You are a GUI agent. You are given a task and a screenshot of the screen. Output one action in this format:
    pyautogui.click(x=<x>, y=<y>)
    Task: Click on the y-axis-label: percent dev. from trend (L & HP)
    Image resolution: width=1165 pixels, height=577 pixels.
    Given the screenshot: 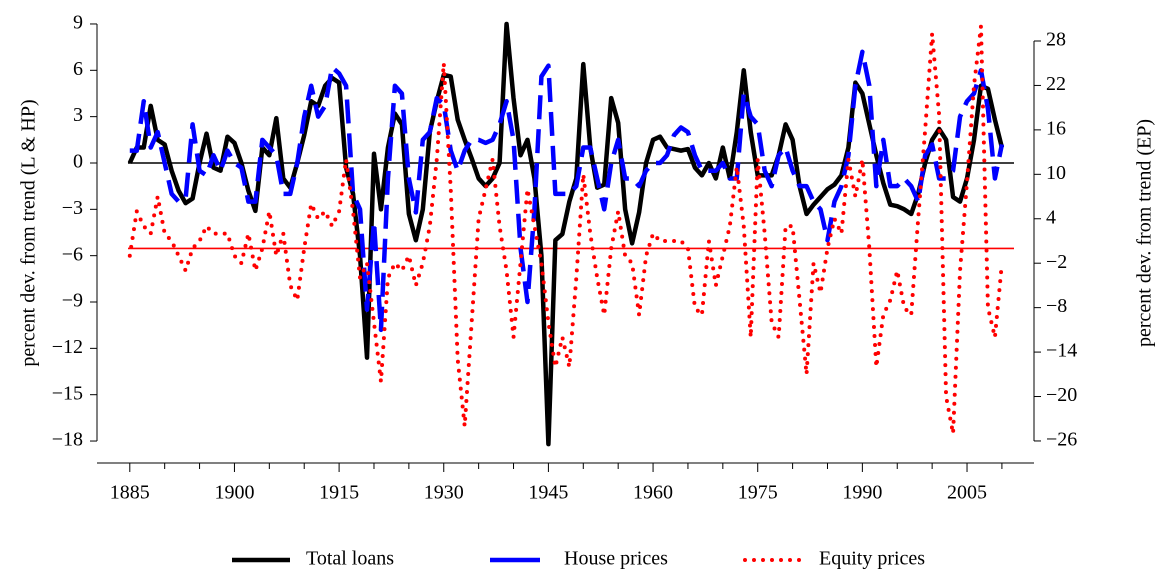 What is the action you would take?
    pyautogui.click(x=29, y=232)
    